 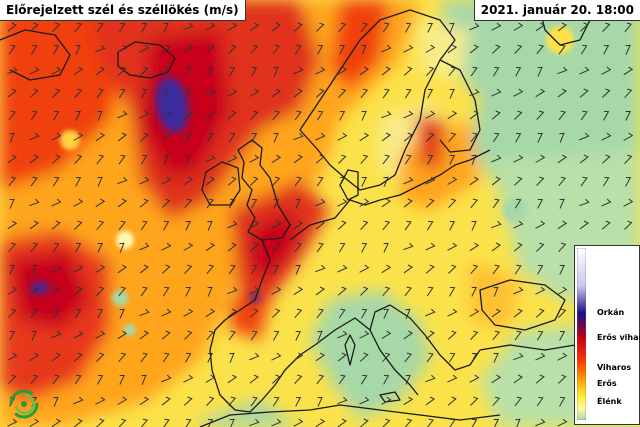 I want to click on legend-label-orkan: Orkán, so click(x=611, y=312).